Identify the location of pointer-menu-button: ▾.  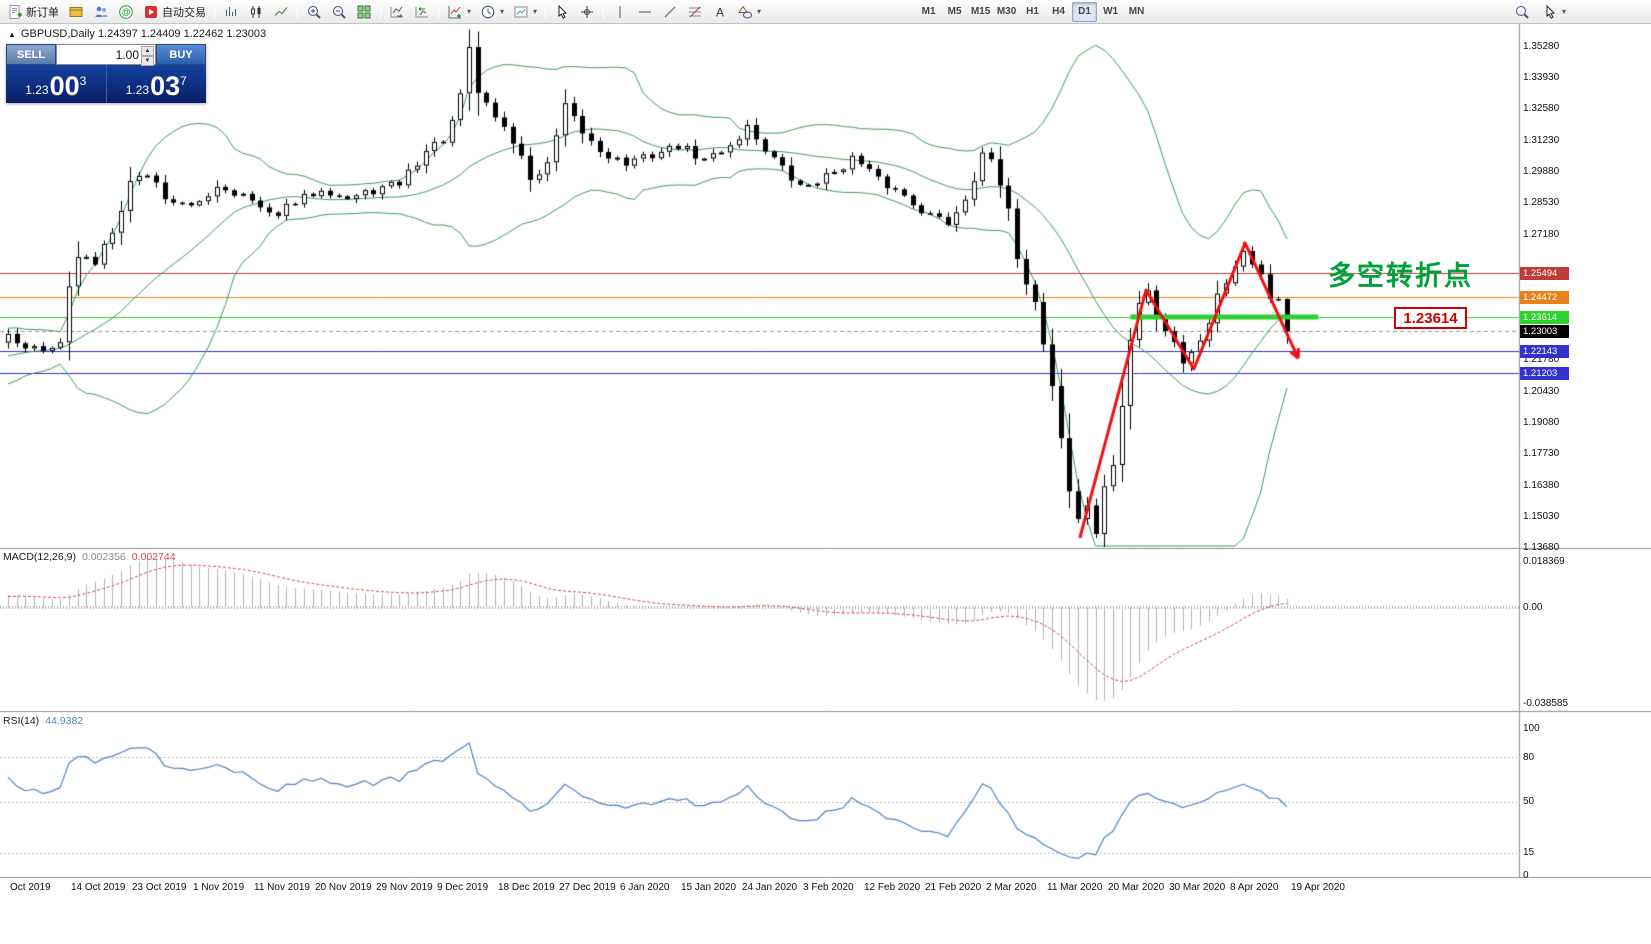
(1554, 11).